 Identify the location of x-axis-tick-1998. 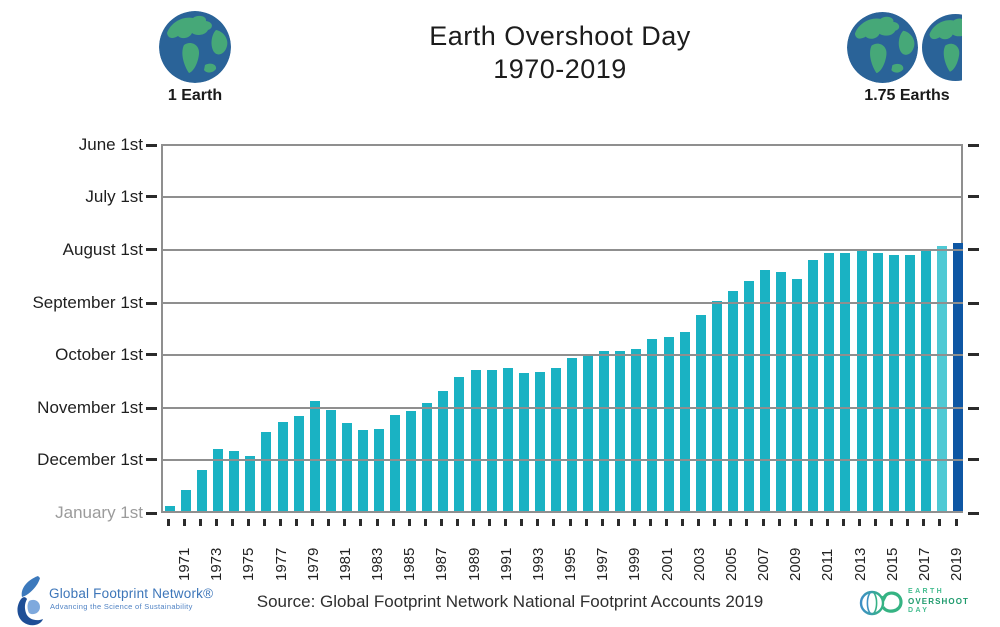
(618, 522).